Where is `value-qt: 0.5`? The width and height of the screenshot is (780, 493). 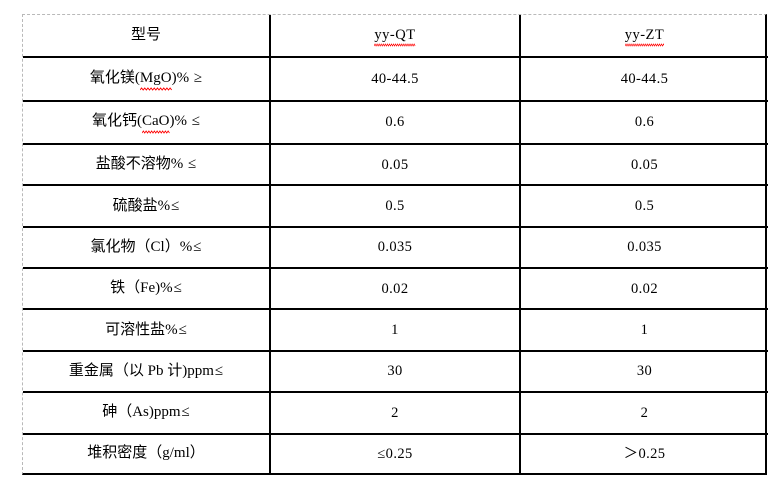
value-qt: 0.5 is located at coordinates (395, 206).